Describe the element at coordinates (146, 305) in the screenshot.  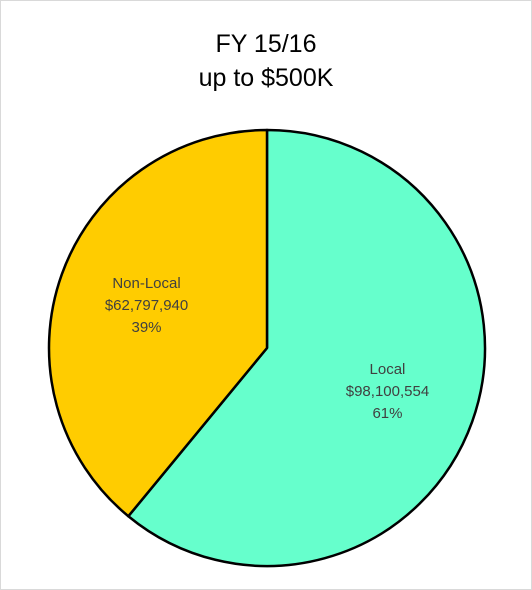
I see `slice-label-value-non-local: $62,797,940` at that location.